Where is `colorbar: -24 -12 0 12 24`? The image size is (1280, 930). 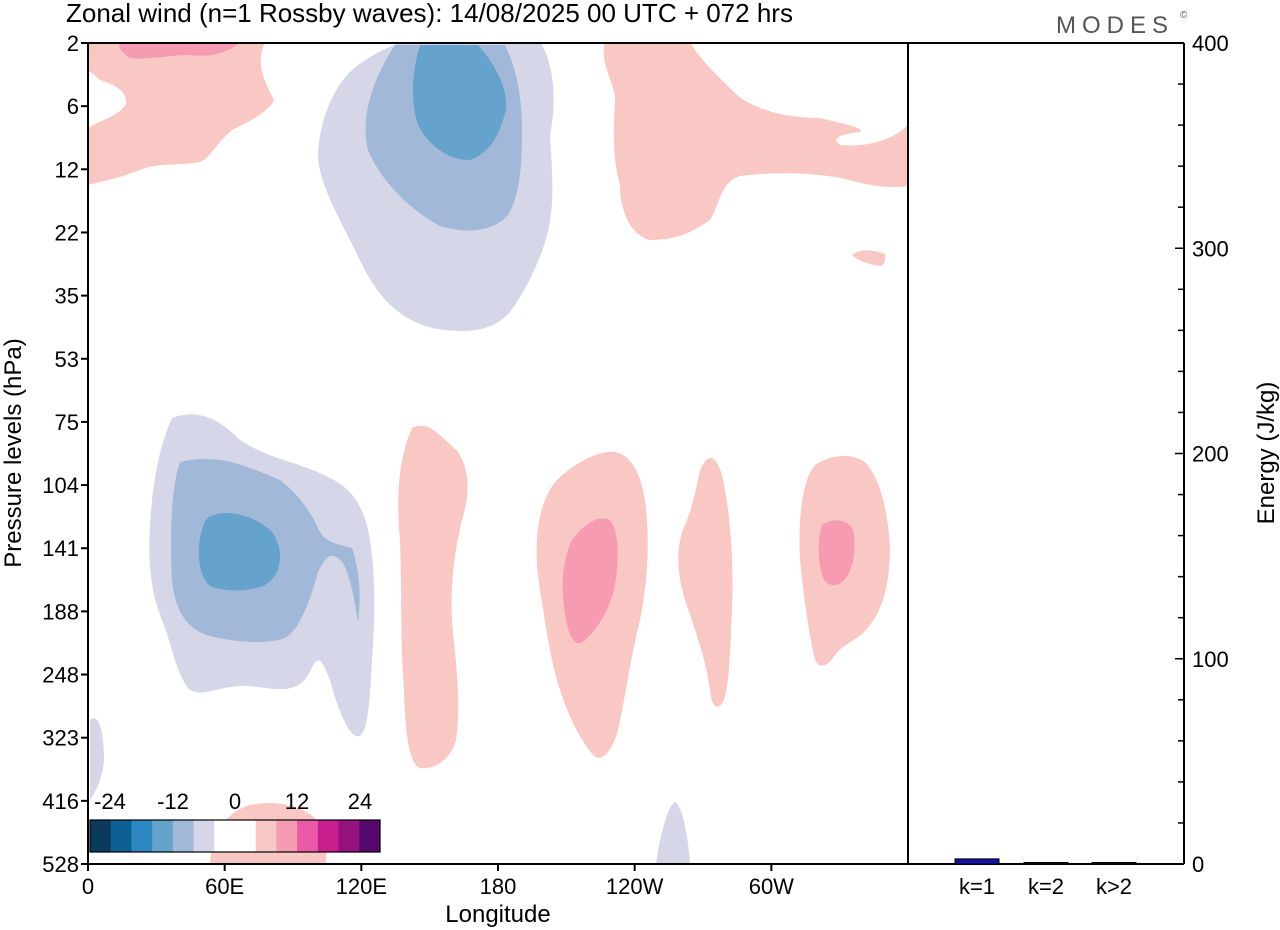
colorbar: -24 -12 0 12 24 is located at coordinates (235, 821).